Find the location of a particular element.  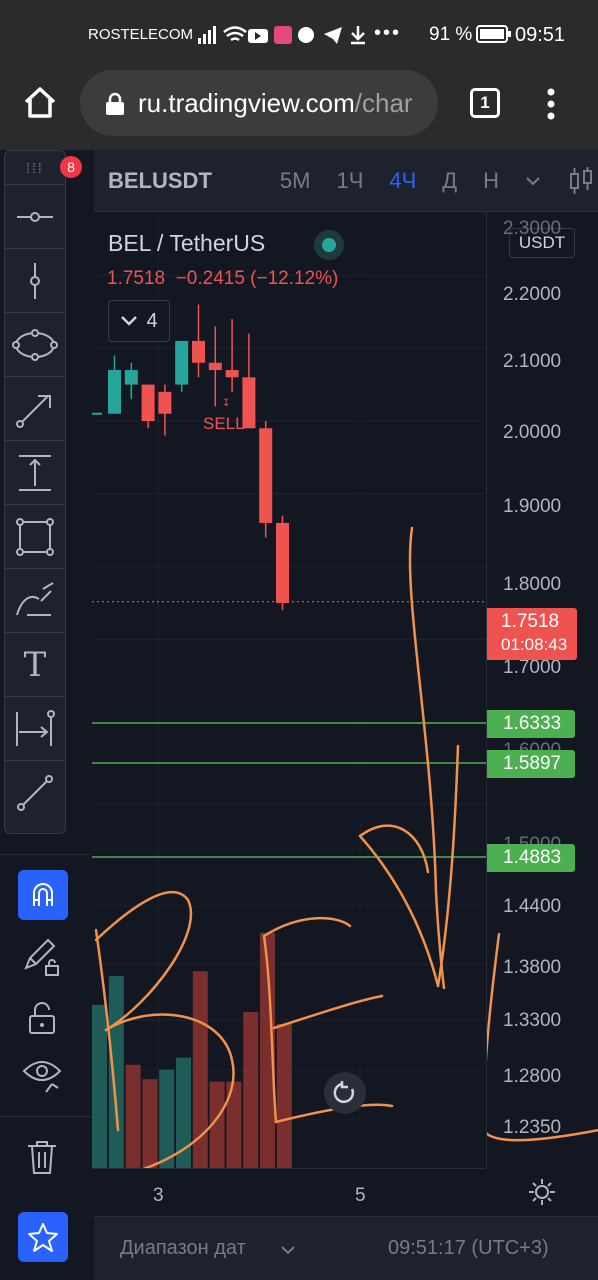

trend-line-icon is located at coordinates (35, 793).